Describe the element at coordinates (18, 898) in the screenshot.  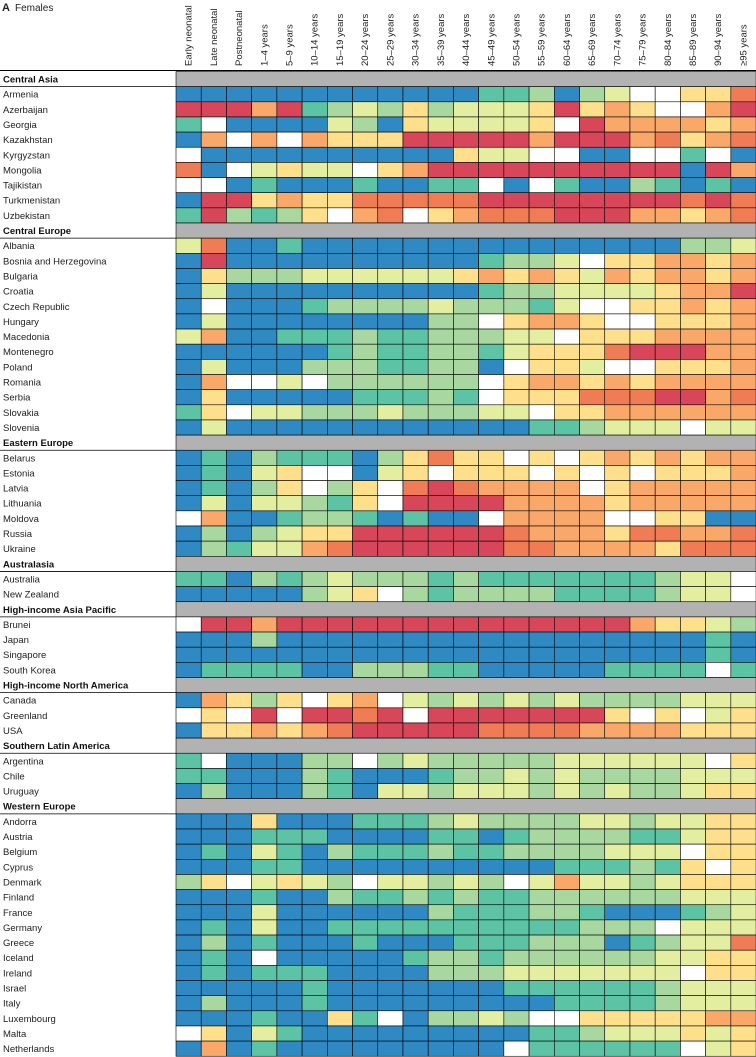
I see `country-label: Finland` at that location.